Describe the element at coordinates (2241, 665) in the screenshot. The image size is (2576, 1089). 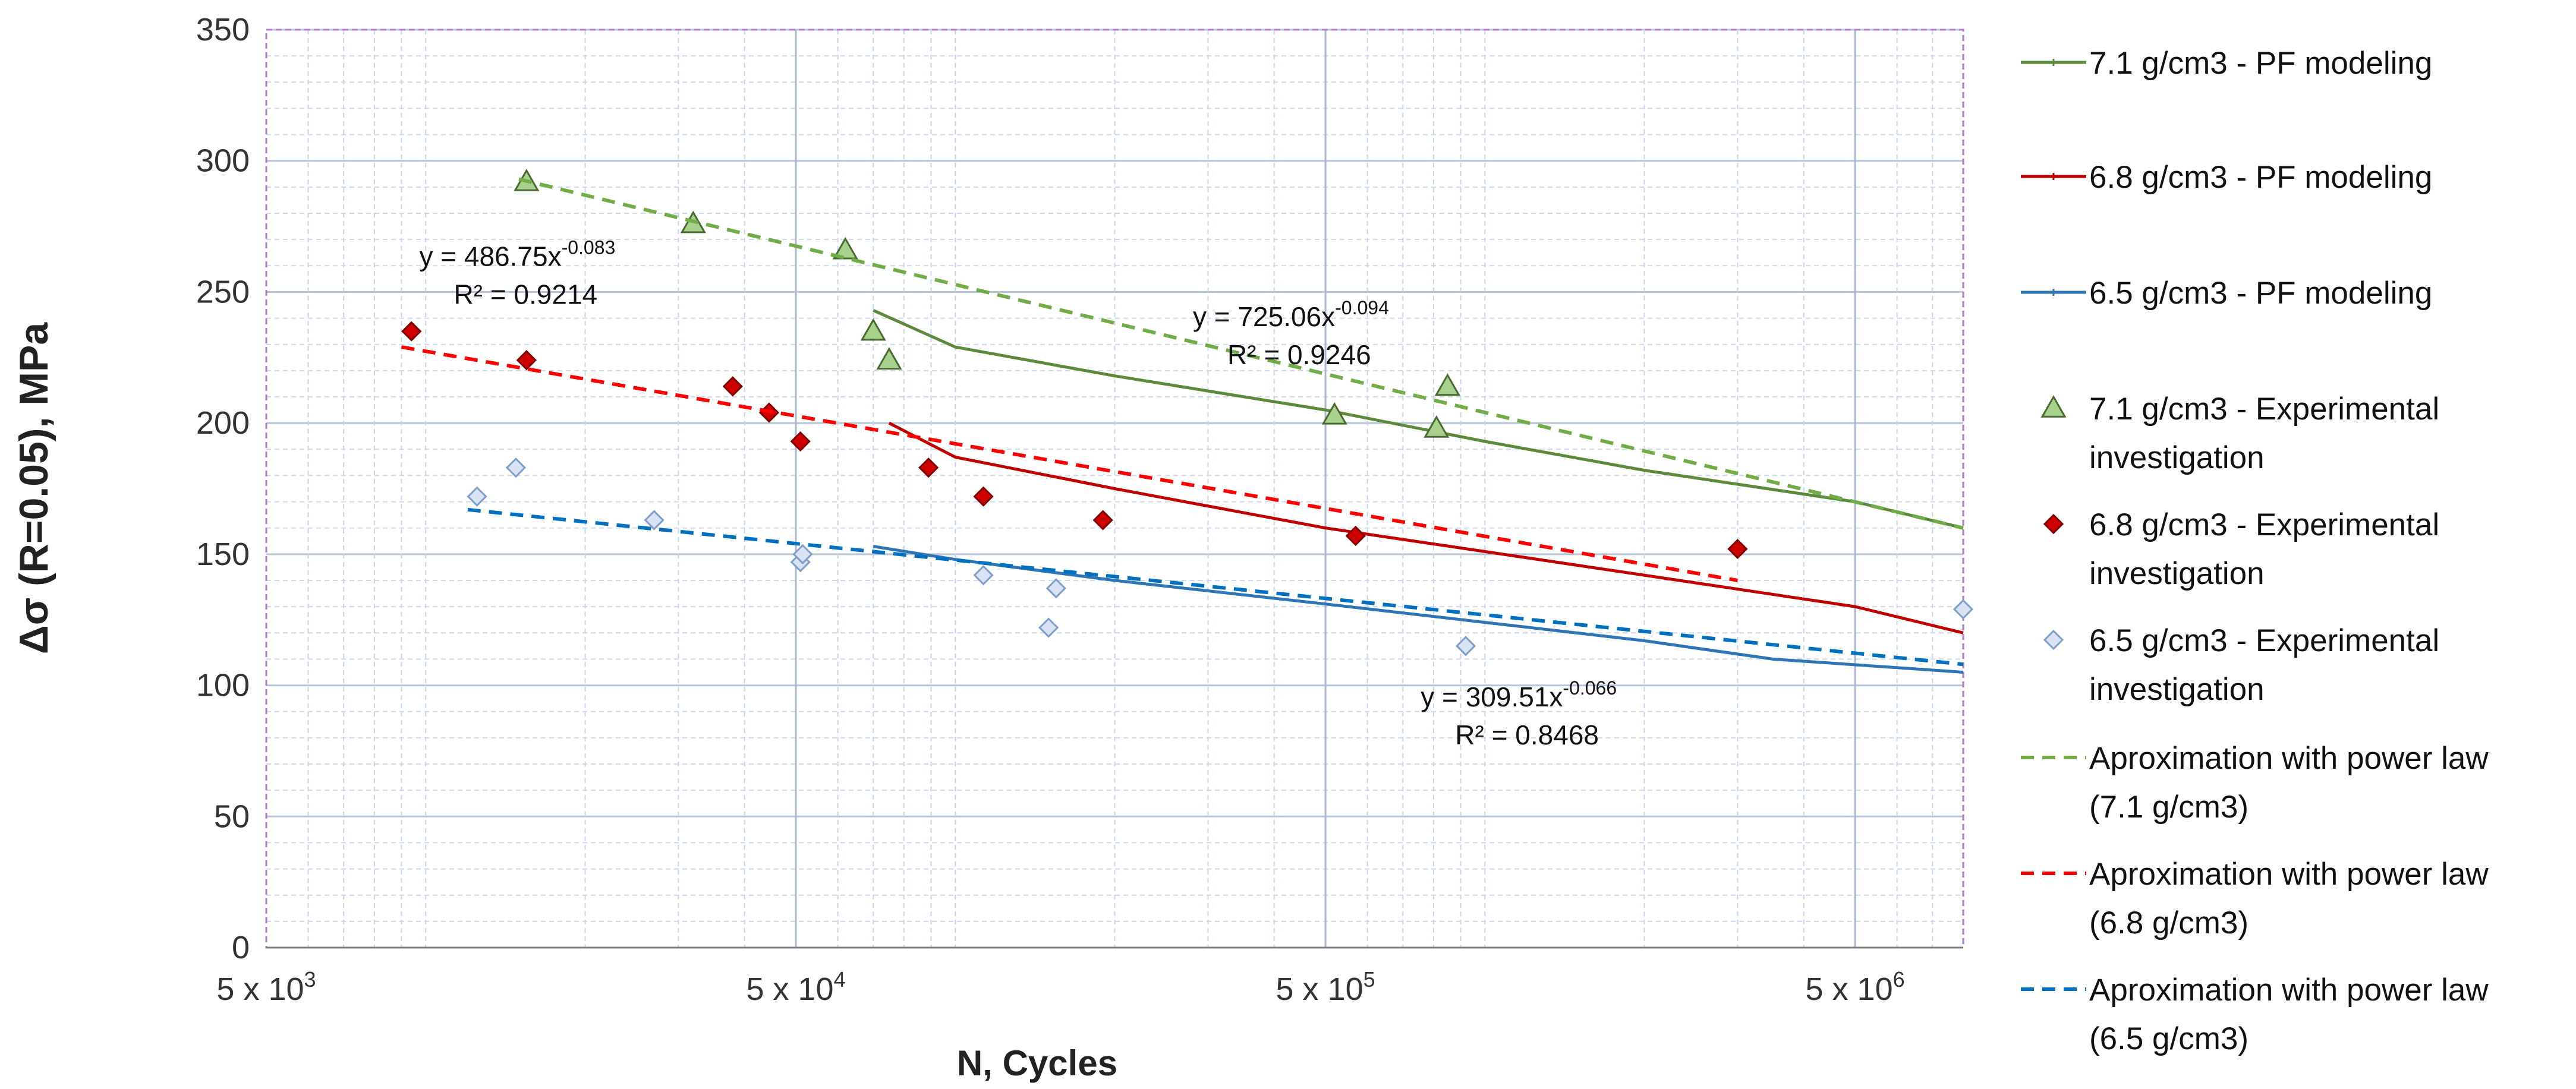
I see `legend-item-5: 6.5 g/cm3 - Experimental investigation` at that location.